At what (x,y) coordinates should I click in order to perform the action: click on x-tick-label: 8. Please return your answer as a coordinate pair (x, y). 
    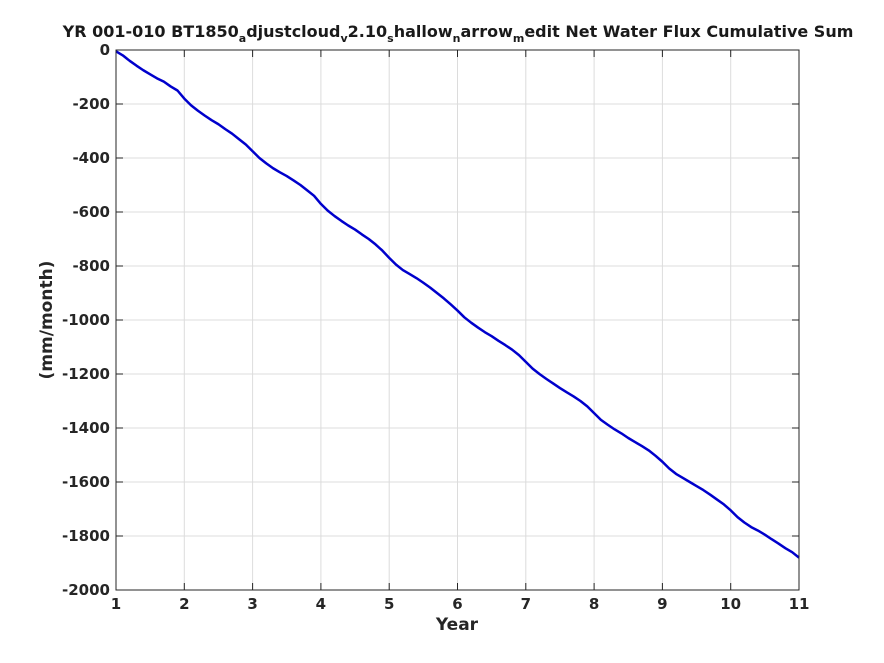
    Looking at the image, I should click on (594, 604).